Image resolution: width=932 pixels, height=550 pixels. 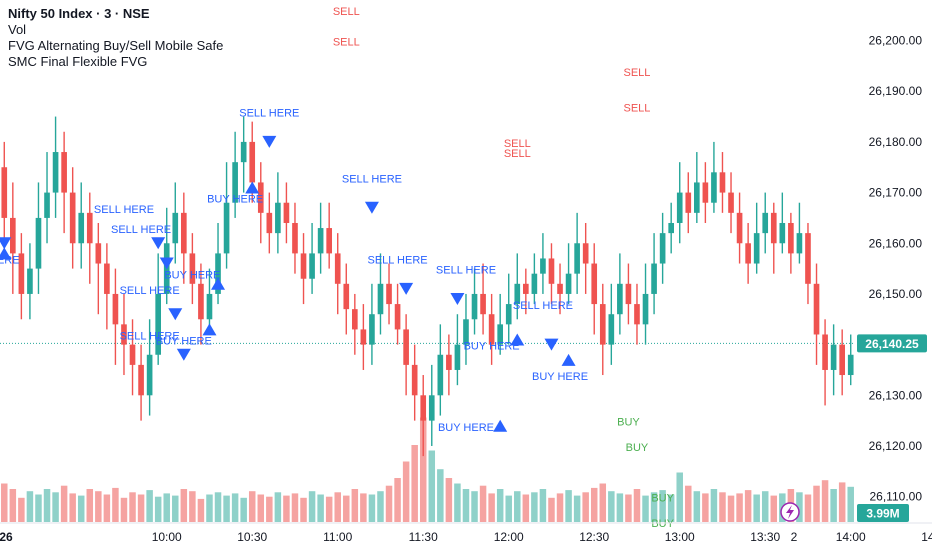 I want to click on y-tick-label: 26,120.00, so click(x=896, y=446).